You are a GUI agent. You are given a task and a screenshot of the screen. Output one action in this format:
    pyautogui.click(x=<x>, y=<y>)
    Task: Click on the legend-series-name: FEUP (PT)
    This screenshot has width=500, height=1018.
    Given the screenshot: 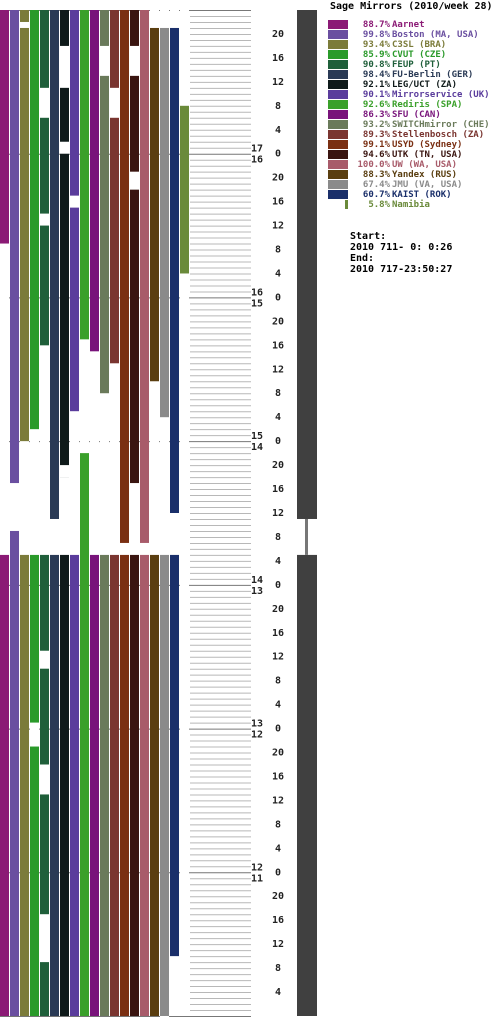 What is the action you would take?
    pyautogui.click(x=416, y=65)
    